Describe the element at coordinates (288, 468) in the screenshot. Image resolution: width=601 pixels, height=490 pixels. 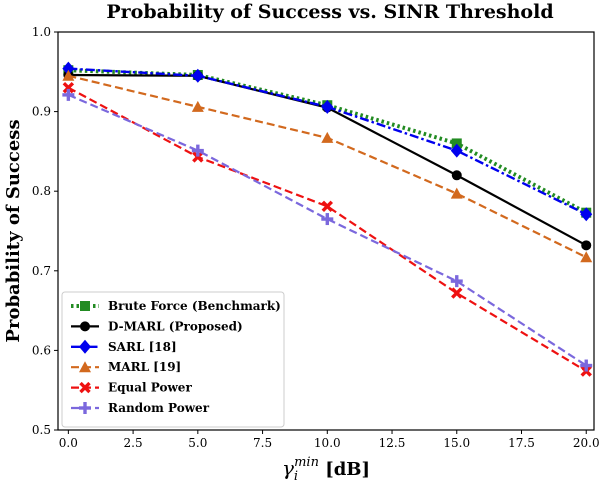
I see `x-axis-symbol: γ` at that location.